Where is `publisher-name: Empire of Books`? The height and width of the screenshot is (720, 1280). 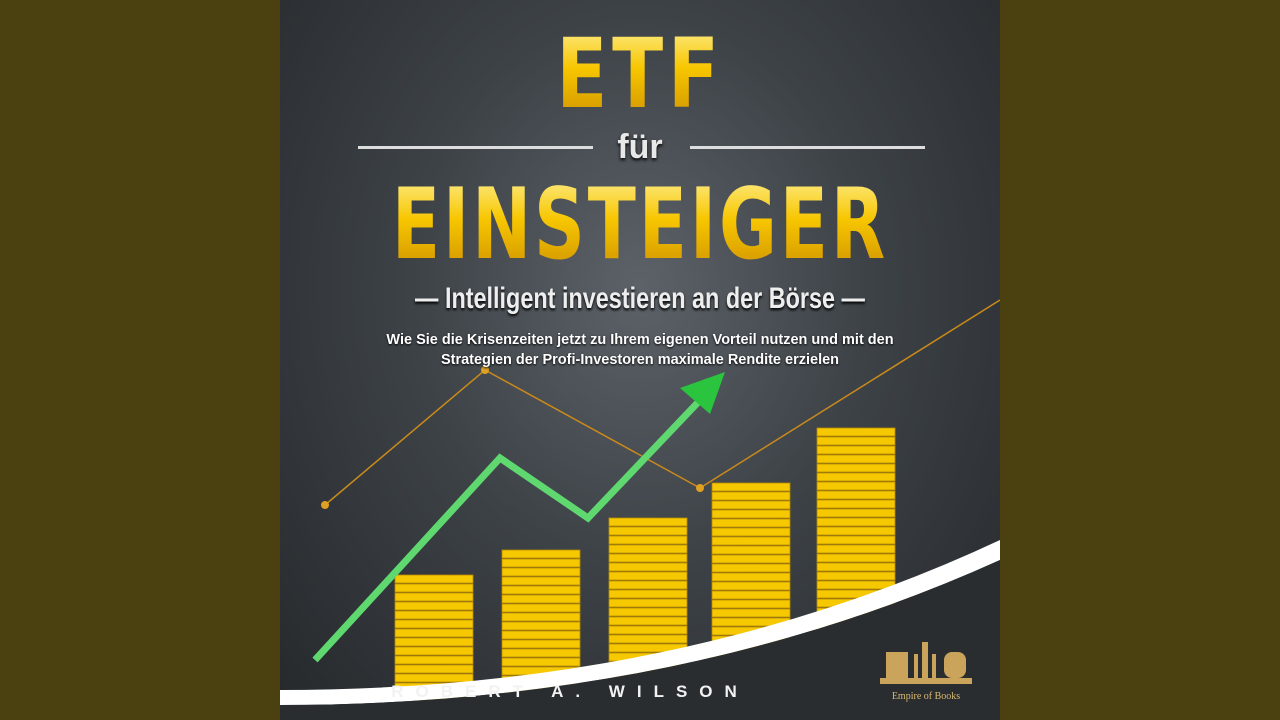 publisher-name: Empire of Books is located at coordinates (926, 696).